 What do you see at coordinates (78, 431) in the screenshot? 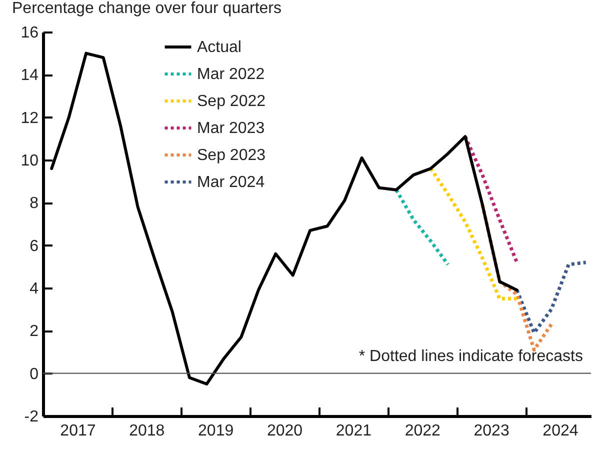
I see `x-tick-label: 2017` at bounding box center [78, 431].